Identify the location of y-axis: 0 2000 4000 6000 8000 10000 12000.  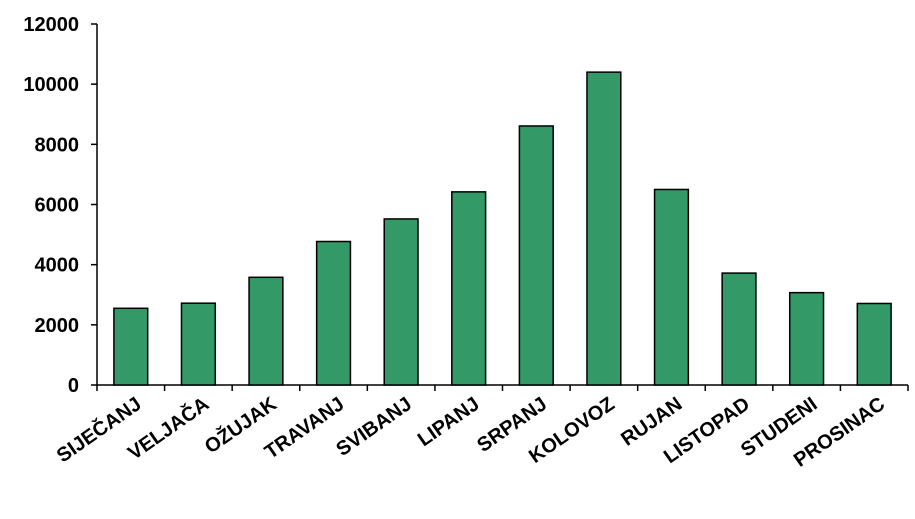
(60, 205).